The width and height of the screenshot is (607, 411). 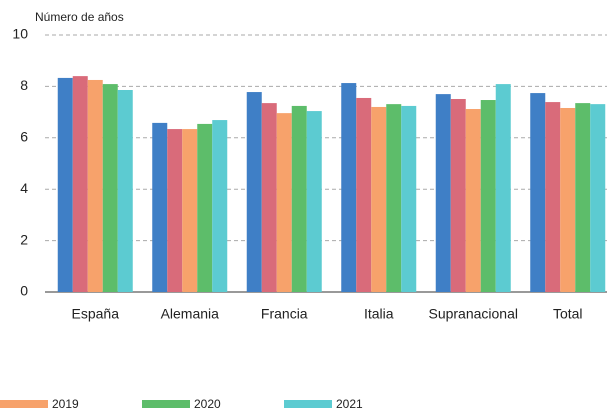 I want to click on x-tick-label: Francia, so click(x=284, y=314).